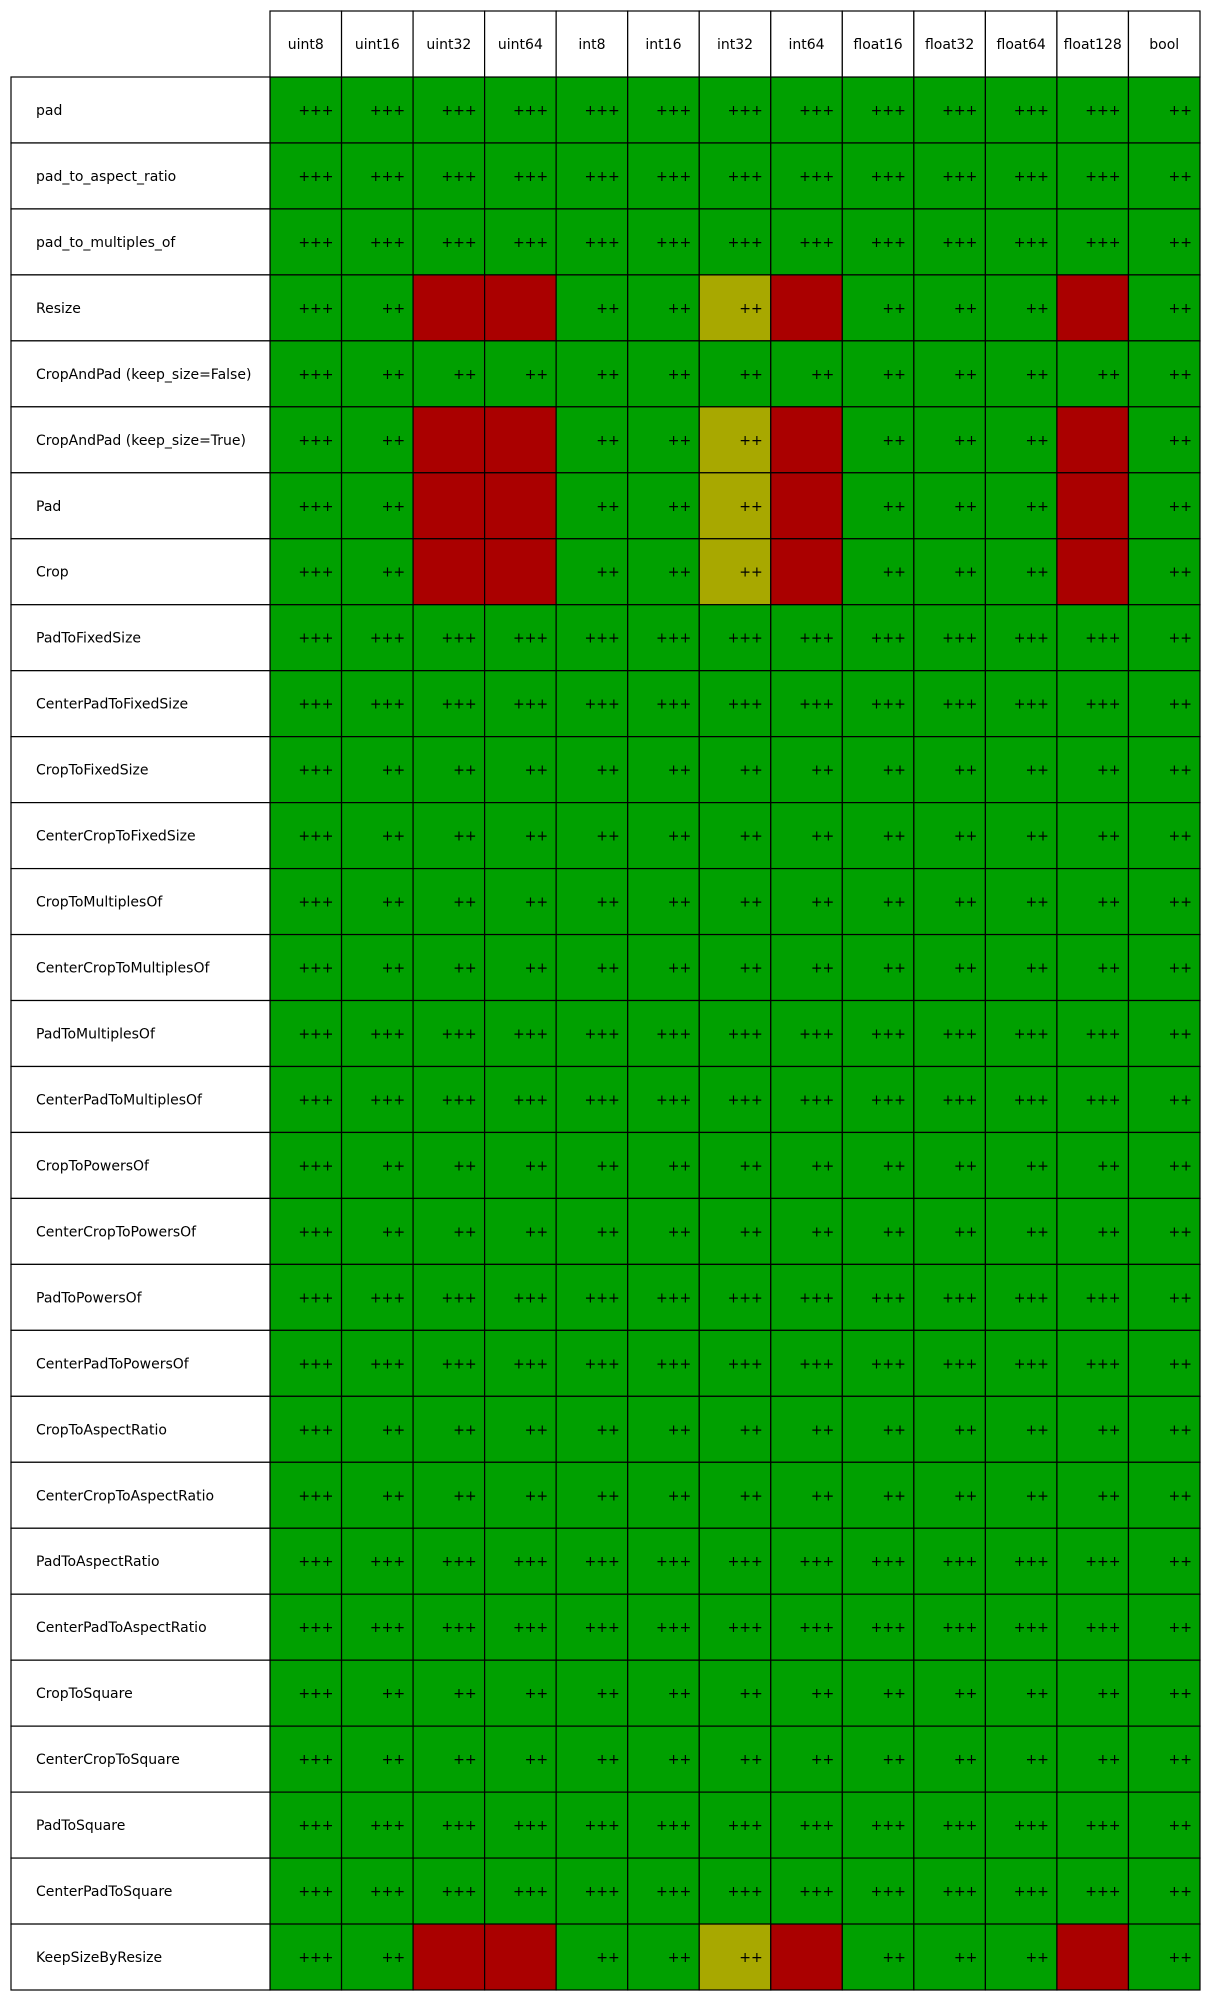 The image size is (1210, 1999). Describe the element at coordinates (1093, 45) in the screenshot. I see `column-header-float128: float128` at that location.